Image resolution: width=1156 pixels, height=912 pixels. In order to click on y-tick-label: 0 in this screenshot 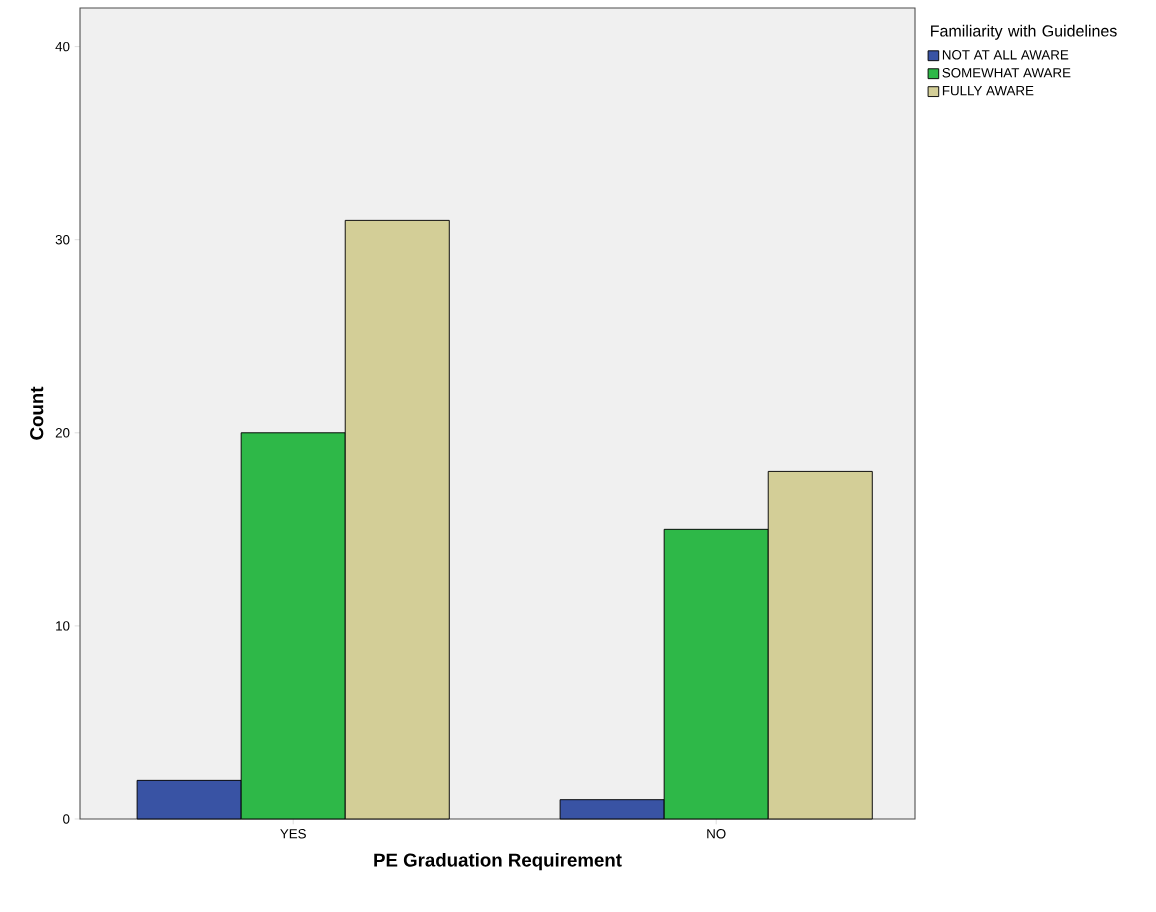, I will do `click(66, 819)`.